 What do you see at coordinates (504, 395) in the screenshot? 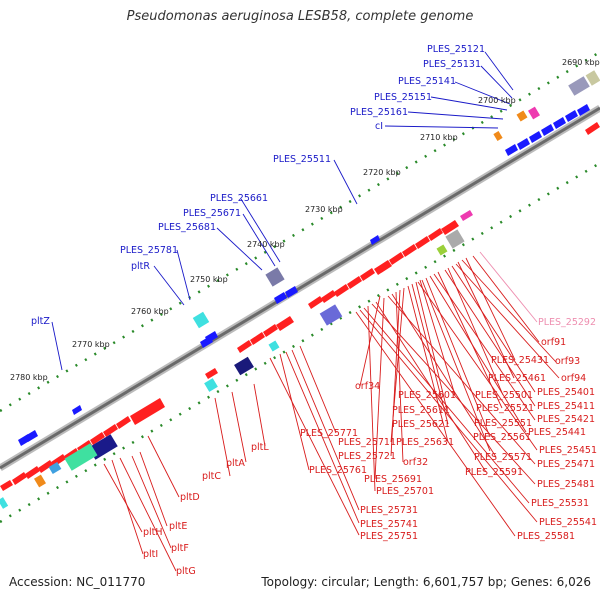
I see `gene-label: PLES_25501` at bounding box center [504, 395].